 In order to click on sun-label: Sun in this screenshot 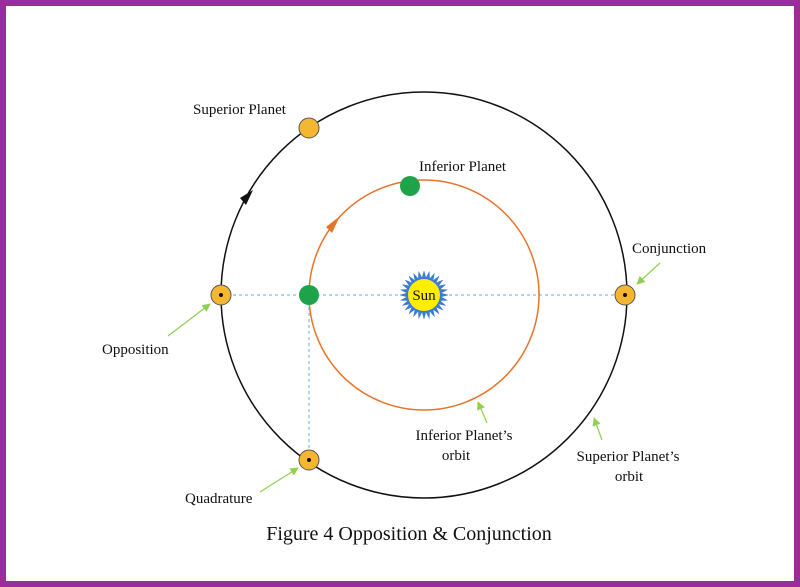, I will do `click(424, 296)`.